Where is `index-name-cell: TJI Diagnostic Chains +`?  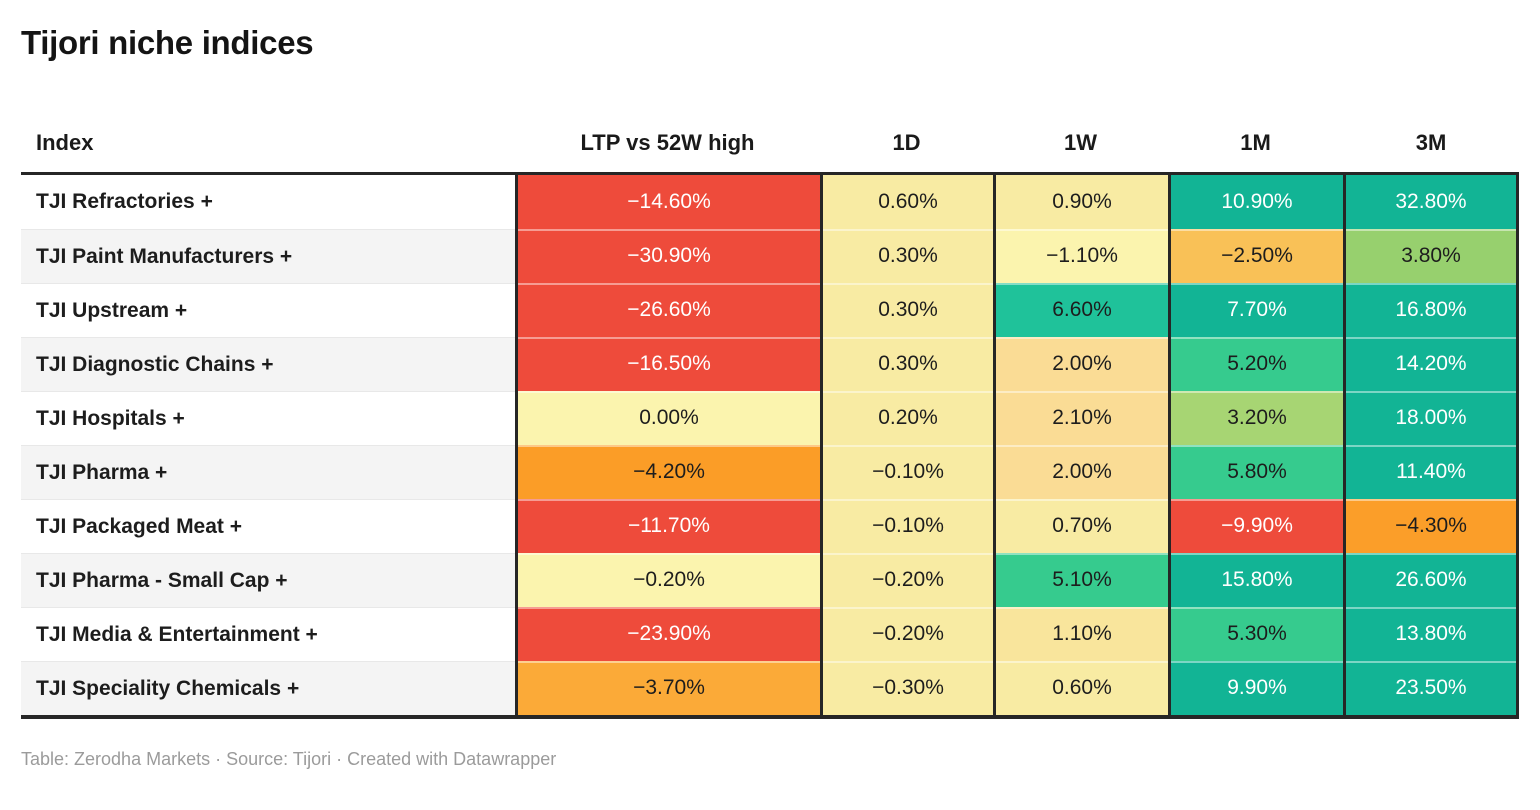
index-name-cell: TJI Diagnostic Chains + is located at coordinates (268, 364).